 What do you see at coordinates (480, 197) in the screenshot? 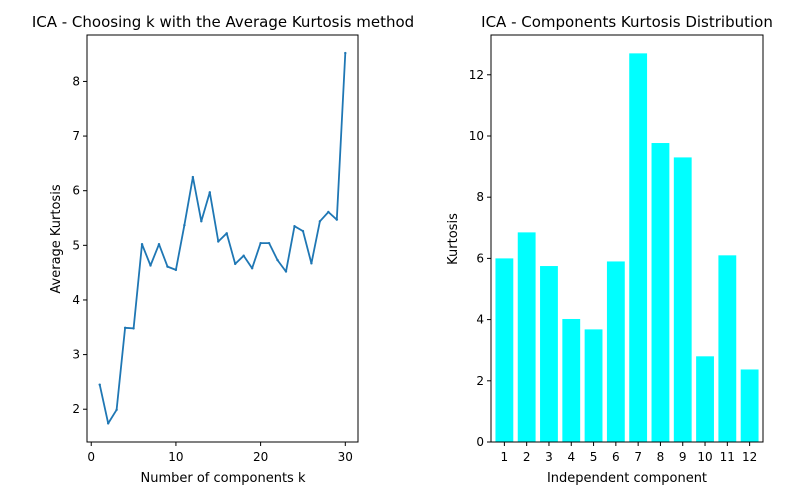
I see `chart2-ytick-label: 8` at bounding box center [480, 197].